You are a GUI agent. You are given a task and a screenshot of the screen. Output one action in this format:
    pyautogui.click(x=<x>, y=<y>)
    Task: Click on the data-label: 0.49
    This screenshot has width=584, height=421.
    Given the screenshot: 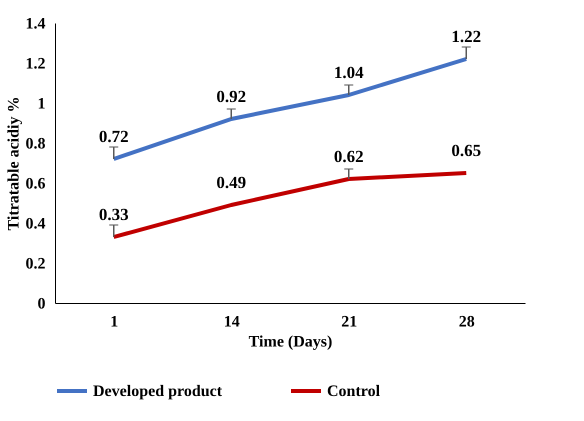 What is the action you would take?
    pyautogui.click(x=231, y=182)
    